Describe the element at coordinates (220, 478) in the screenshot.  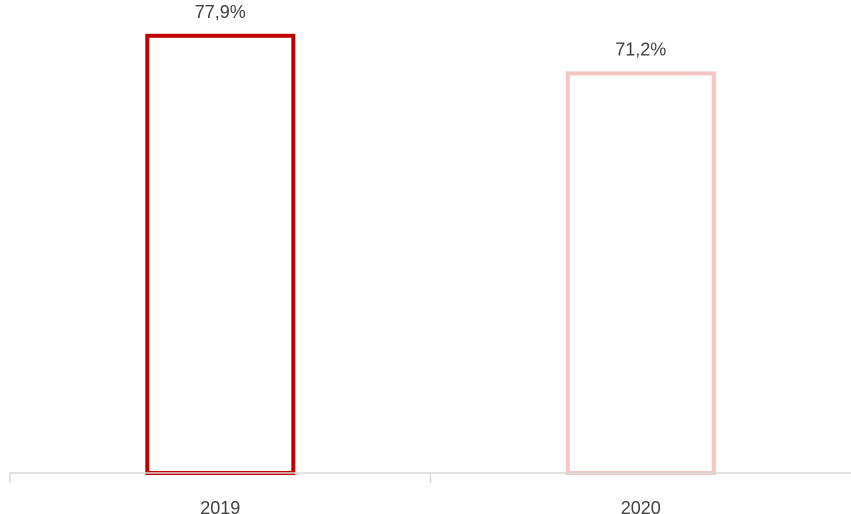
I see `x-axis-ticks` at that location.